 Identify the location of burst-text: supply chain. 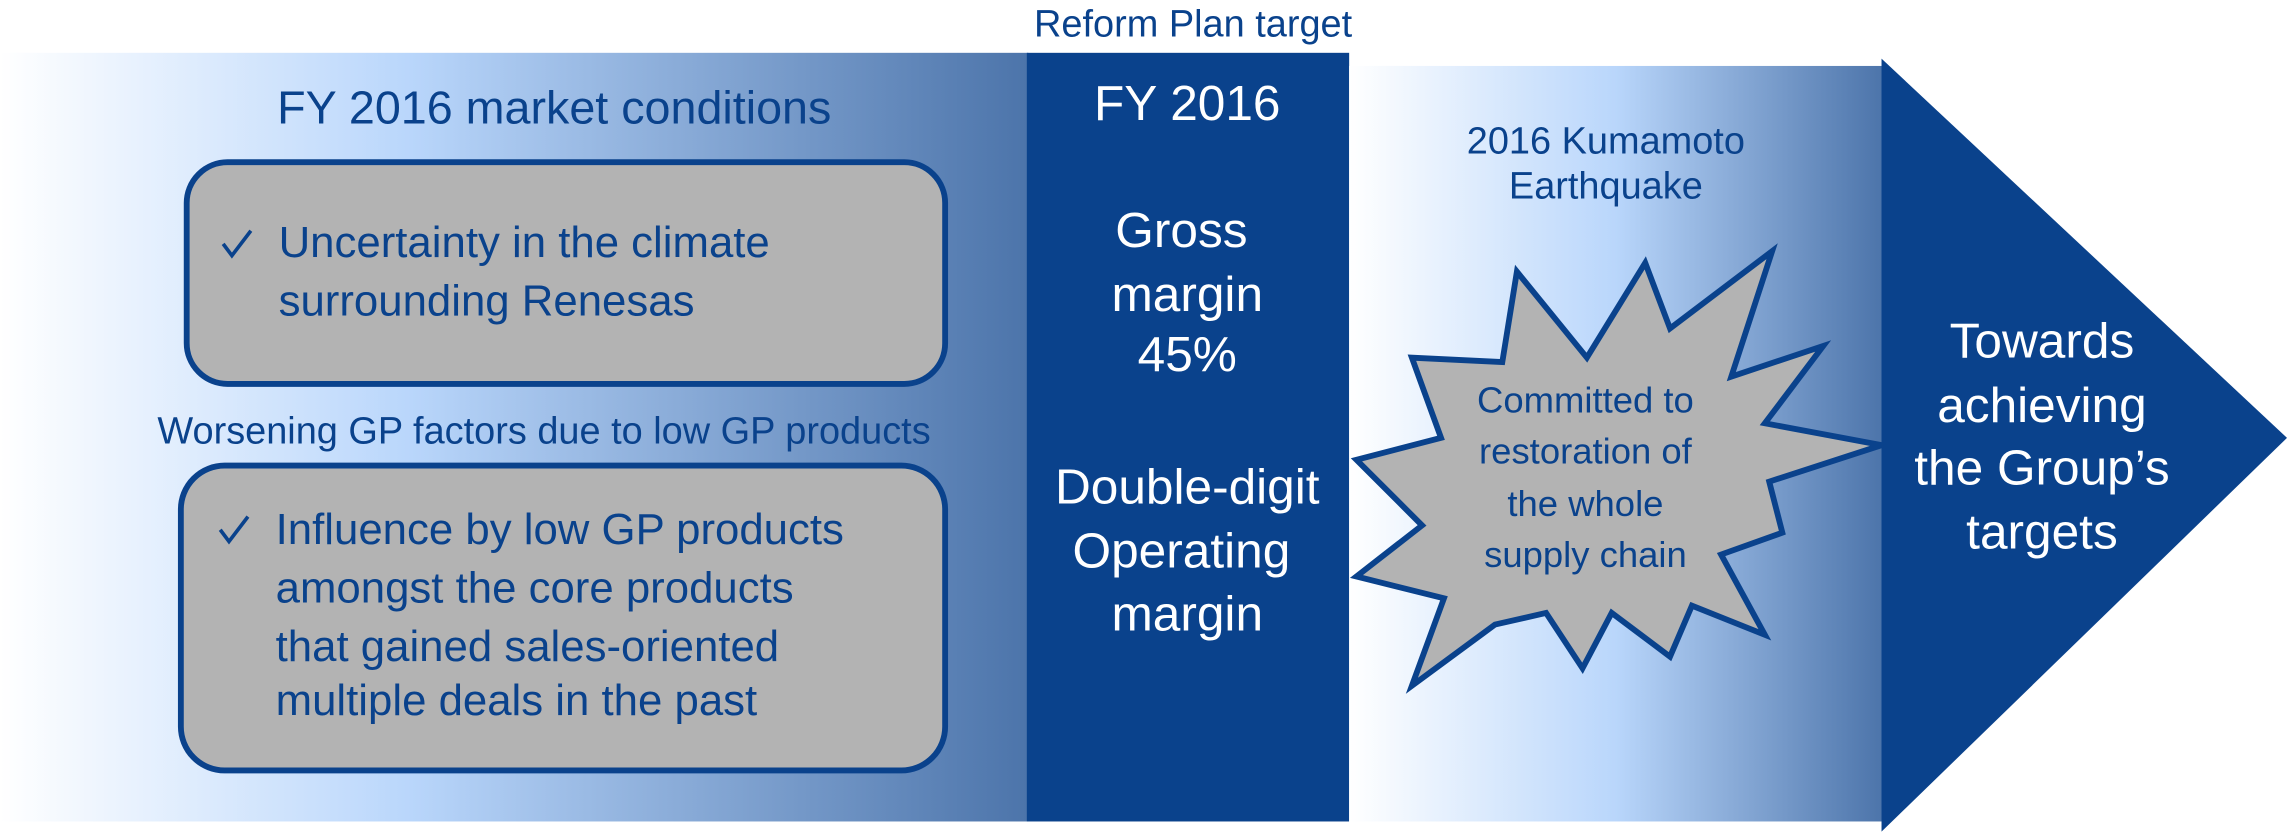
(1585, 554).